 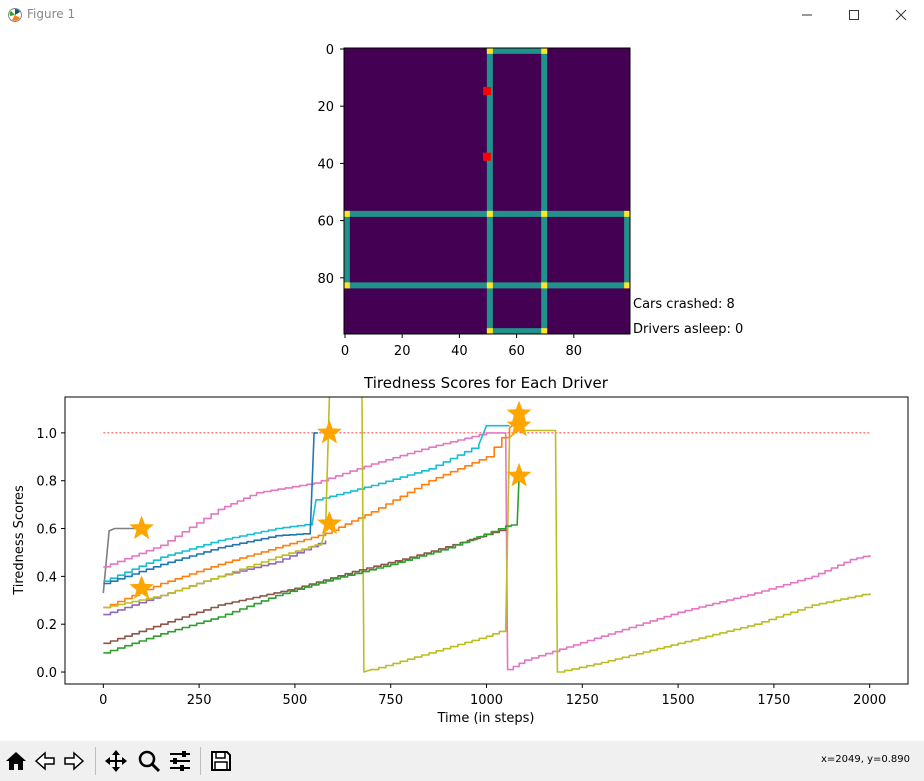 I want to click on maximize-icon, so click(x=854, y=15).